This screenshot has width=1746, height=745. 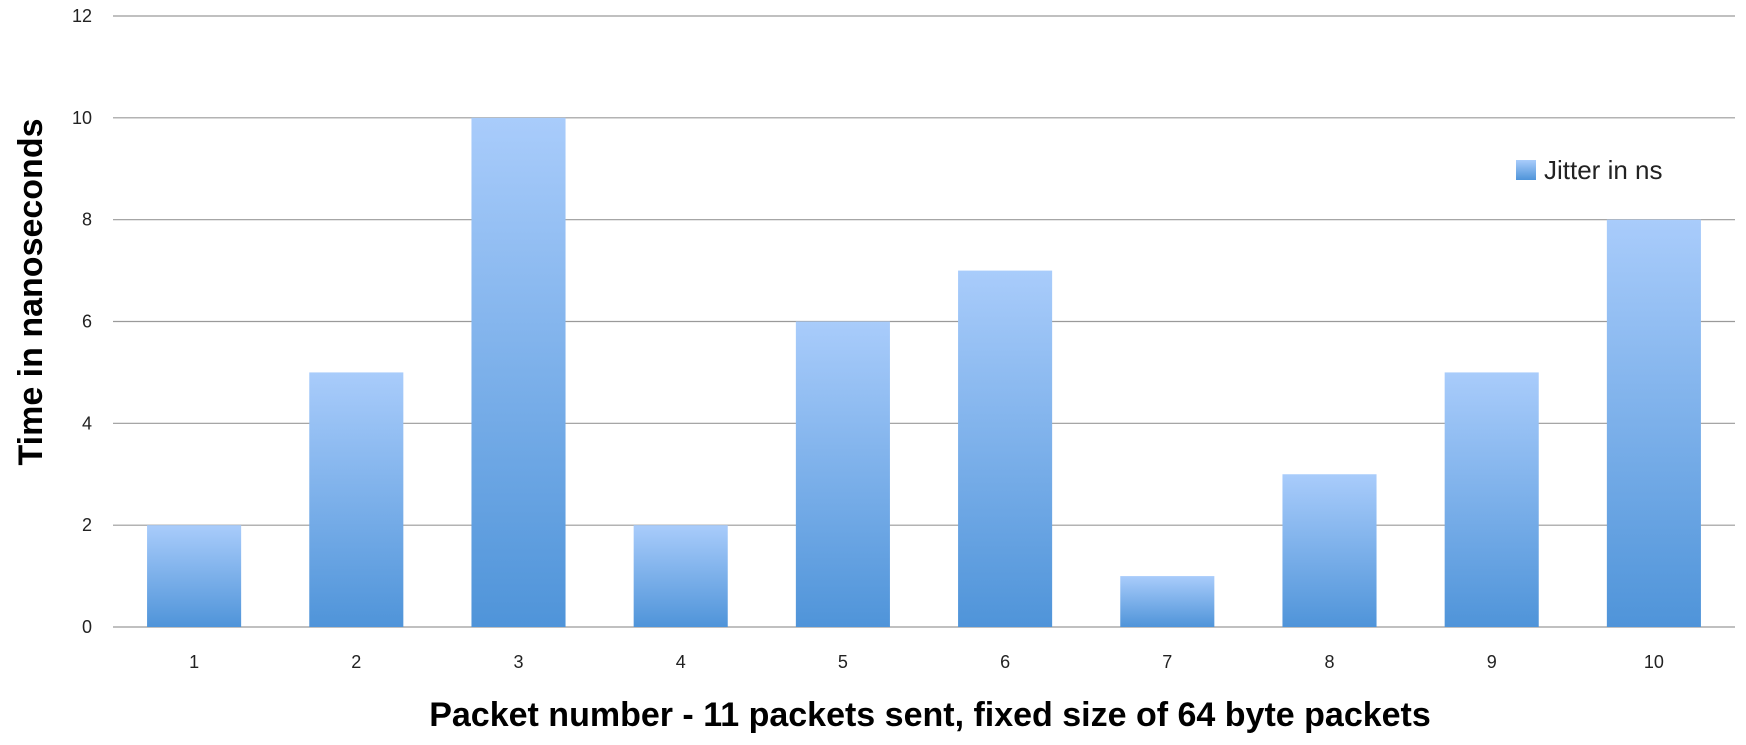 I want to click on y-axis-title: Time in nanoseconds, so click(x=31, y=291).